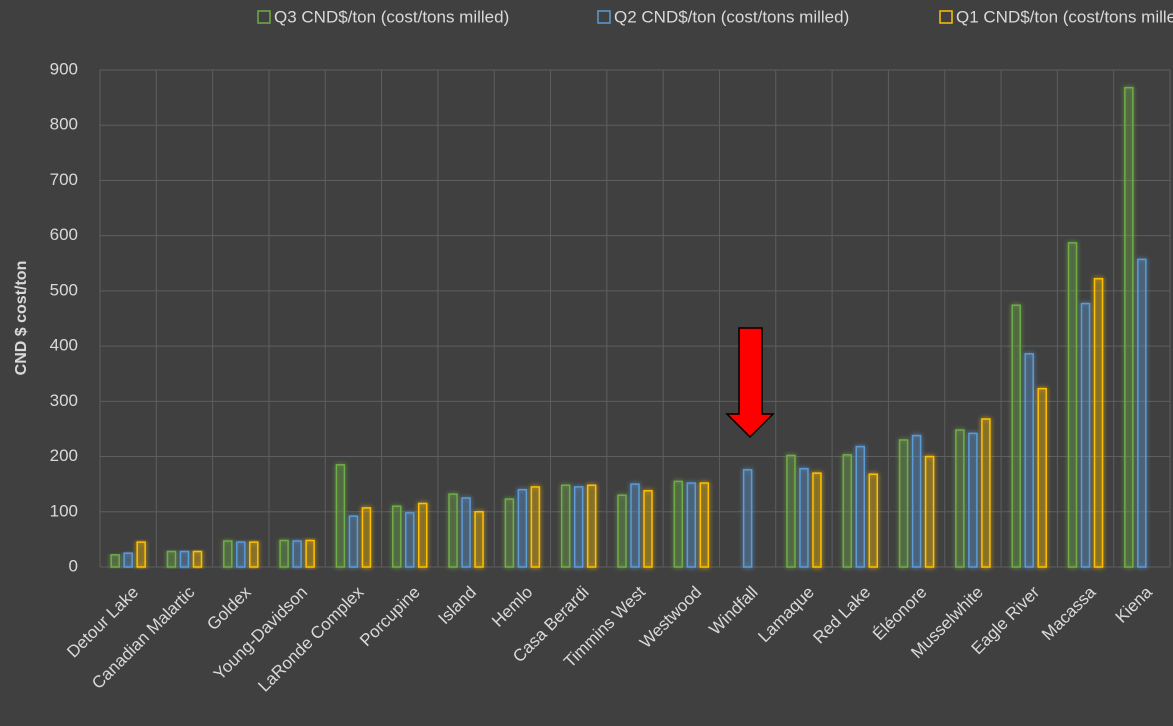  What do you see at coordinates (391, 16) in the screenshot?
I see `legend-label: Q3 CND$/ton (cost/tons milled)` at bounding box center [391, 16].